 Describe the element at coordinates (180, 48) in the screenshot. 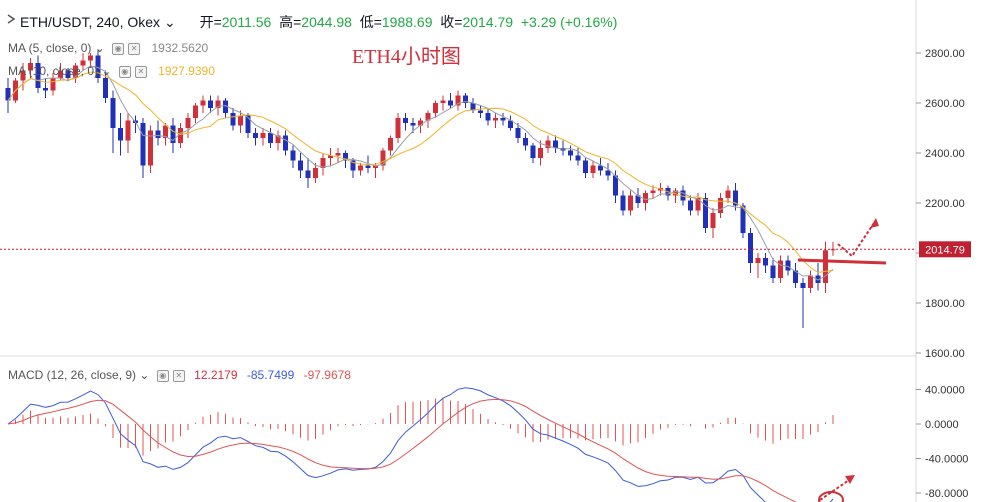

I see `ma5-value: 1932.5620` at that location.